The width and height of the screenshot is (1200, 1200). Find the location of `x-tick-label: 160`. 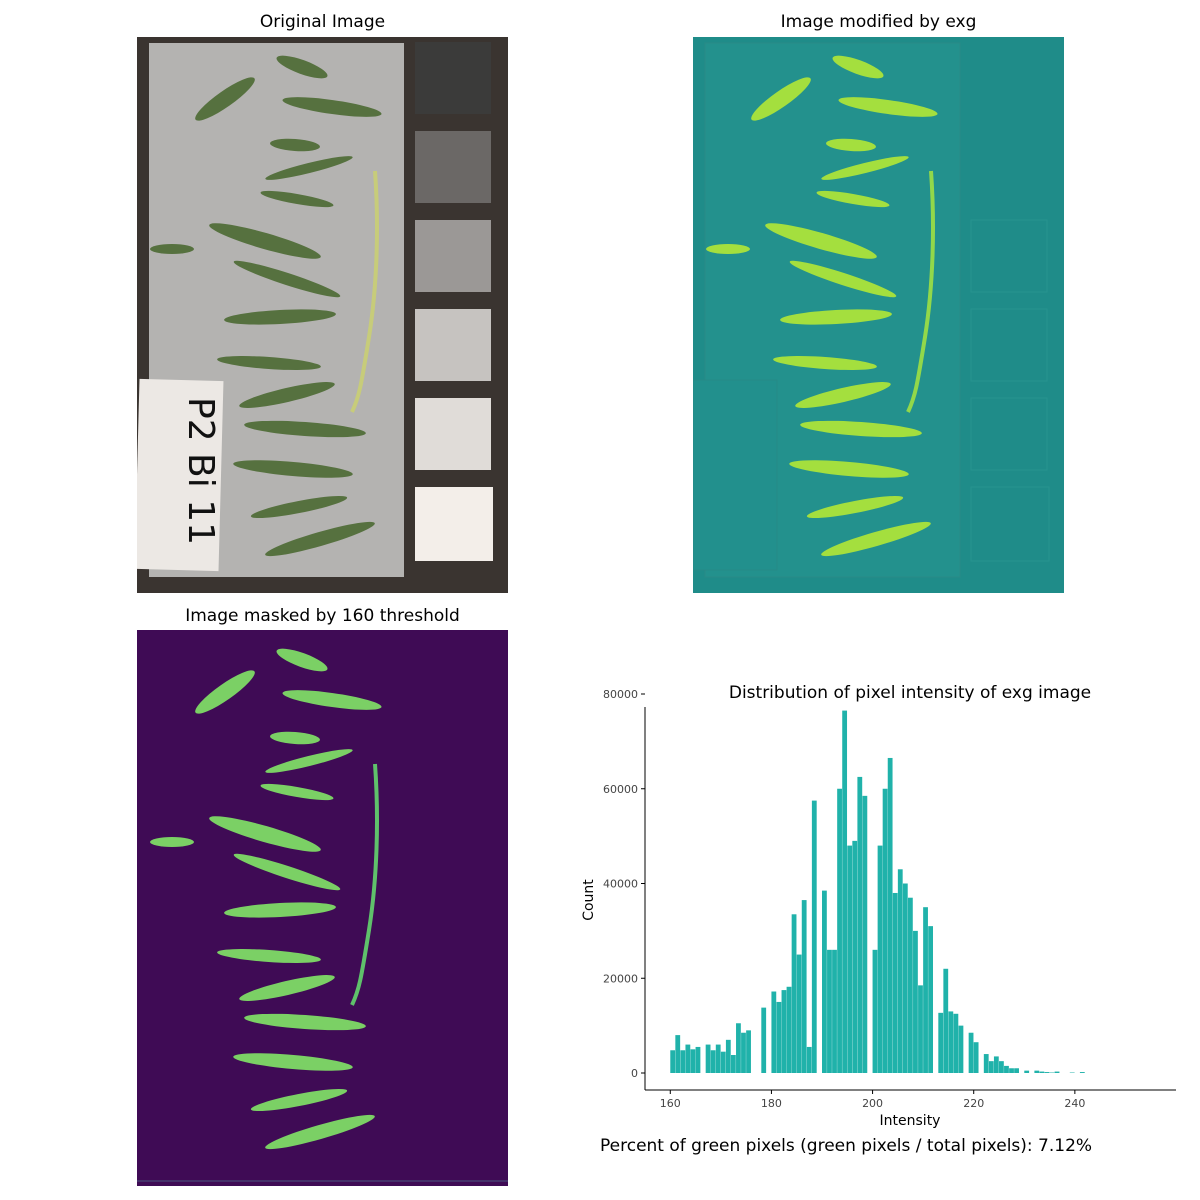

x-tick-label: 160 is located at coordinates (670, 1103).